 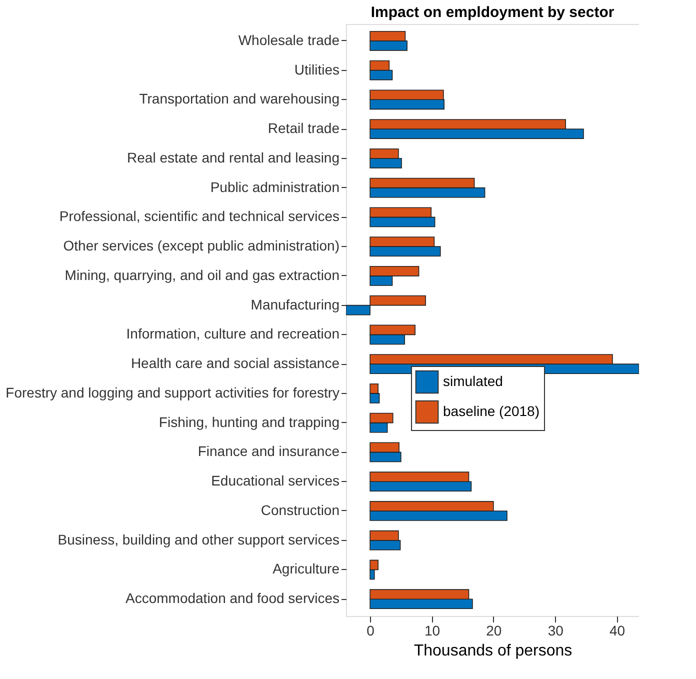 What do you see at coordinates (199, 216) in the screenshot?
I see `y-tick-label: Professional, scientific and technical services` at bounding box center [199, 216].